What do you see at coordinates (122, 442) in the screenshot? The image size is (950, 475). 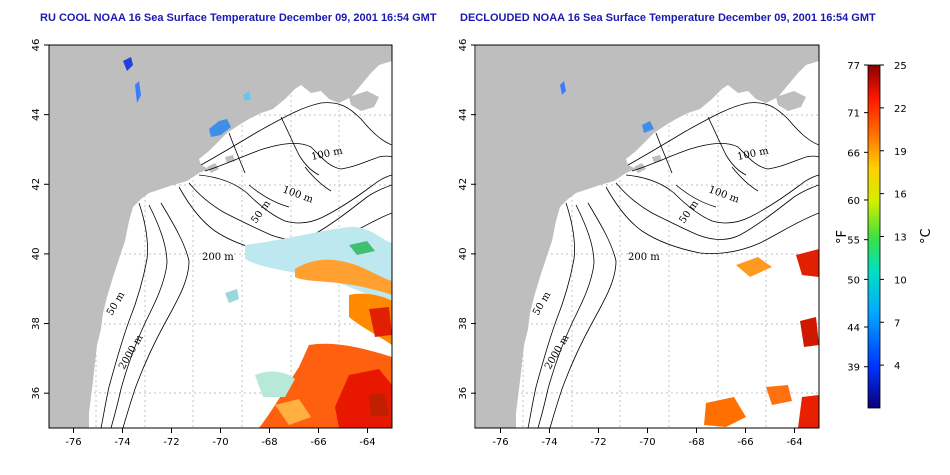 I see `left-lon-tick-label: -74` at bounding box center [122, 442].